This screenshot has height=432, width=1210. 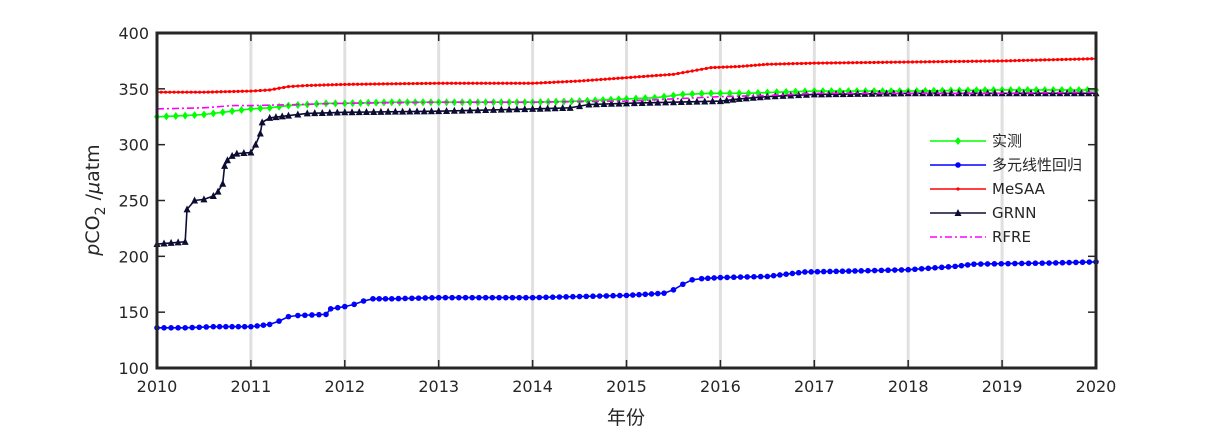 I want to click on series-line, so click(x=627, y=295).